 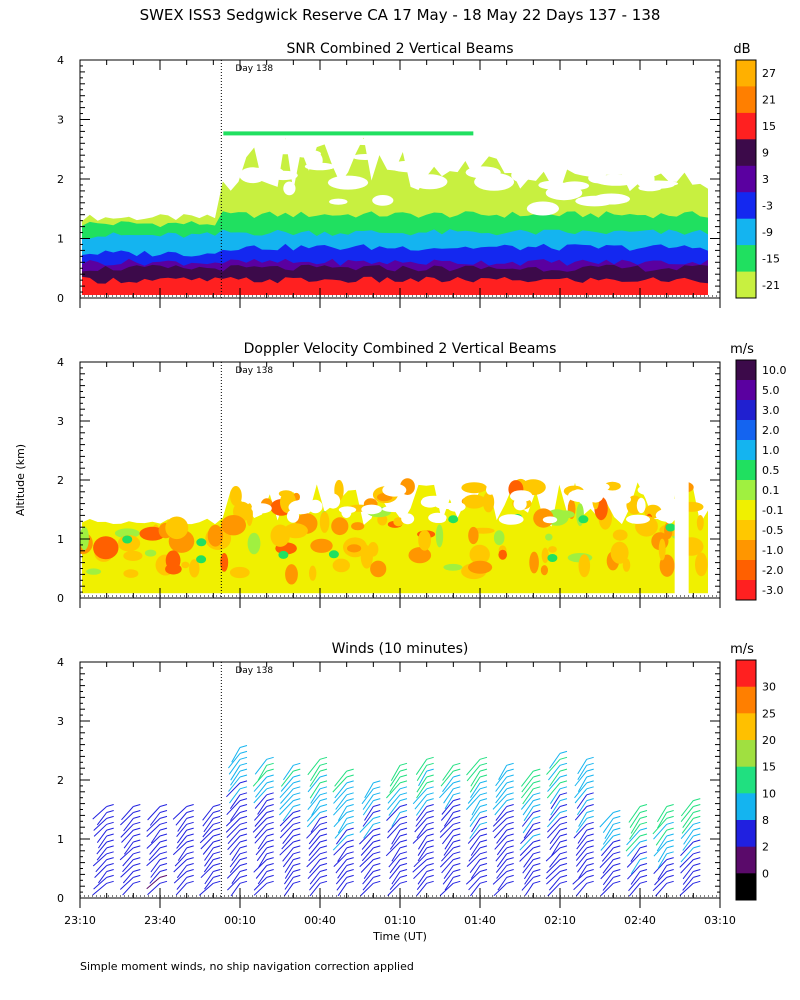 What do you see at coordinates (399, 49) in the screenshot?
I see `snr-panel-title: SNR Combined 2 Vertical Beams` at bounding box center [399, 49].